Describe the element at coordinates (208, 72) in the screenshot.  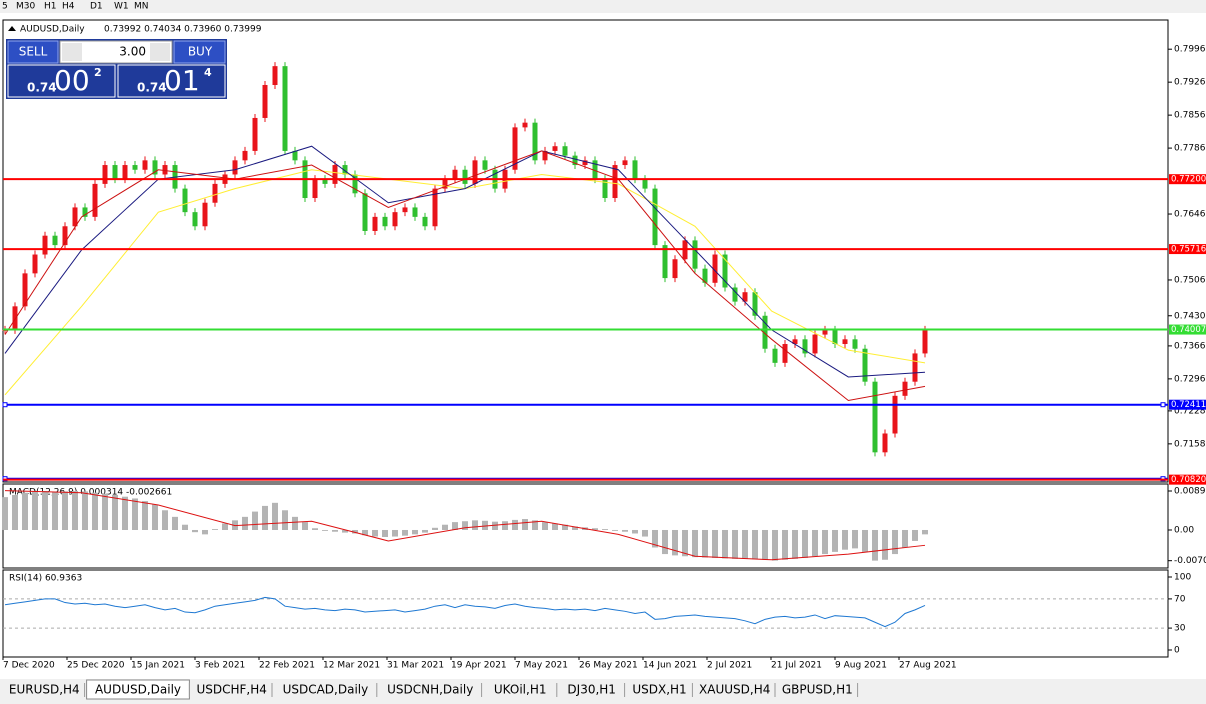
I see `ask-fraction: 4` at that location.